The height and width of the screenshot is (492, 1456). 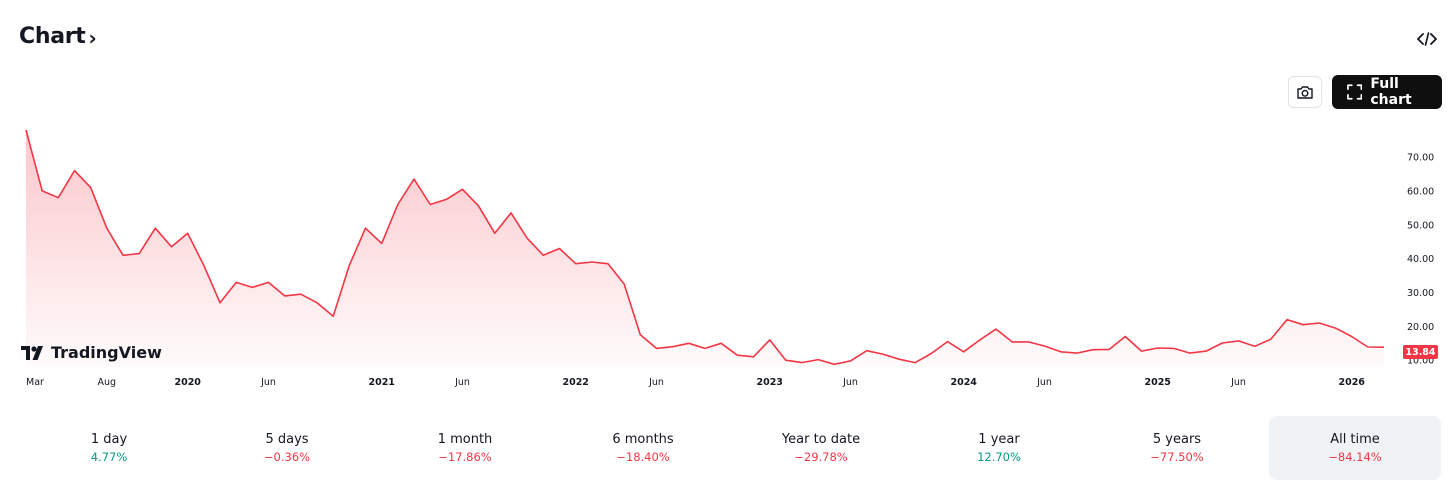 I want to click on period-tab: All time −84.14%, so click(x=1355, y=448).